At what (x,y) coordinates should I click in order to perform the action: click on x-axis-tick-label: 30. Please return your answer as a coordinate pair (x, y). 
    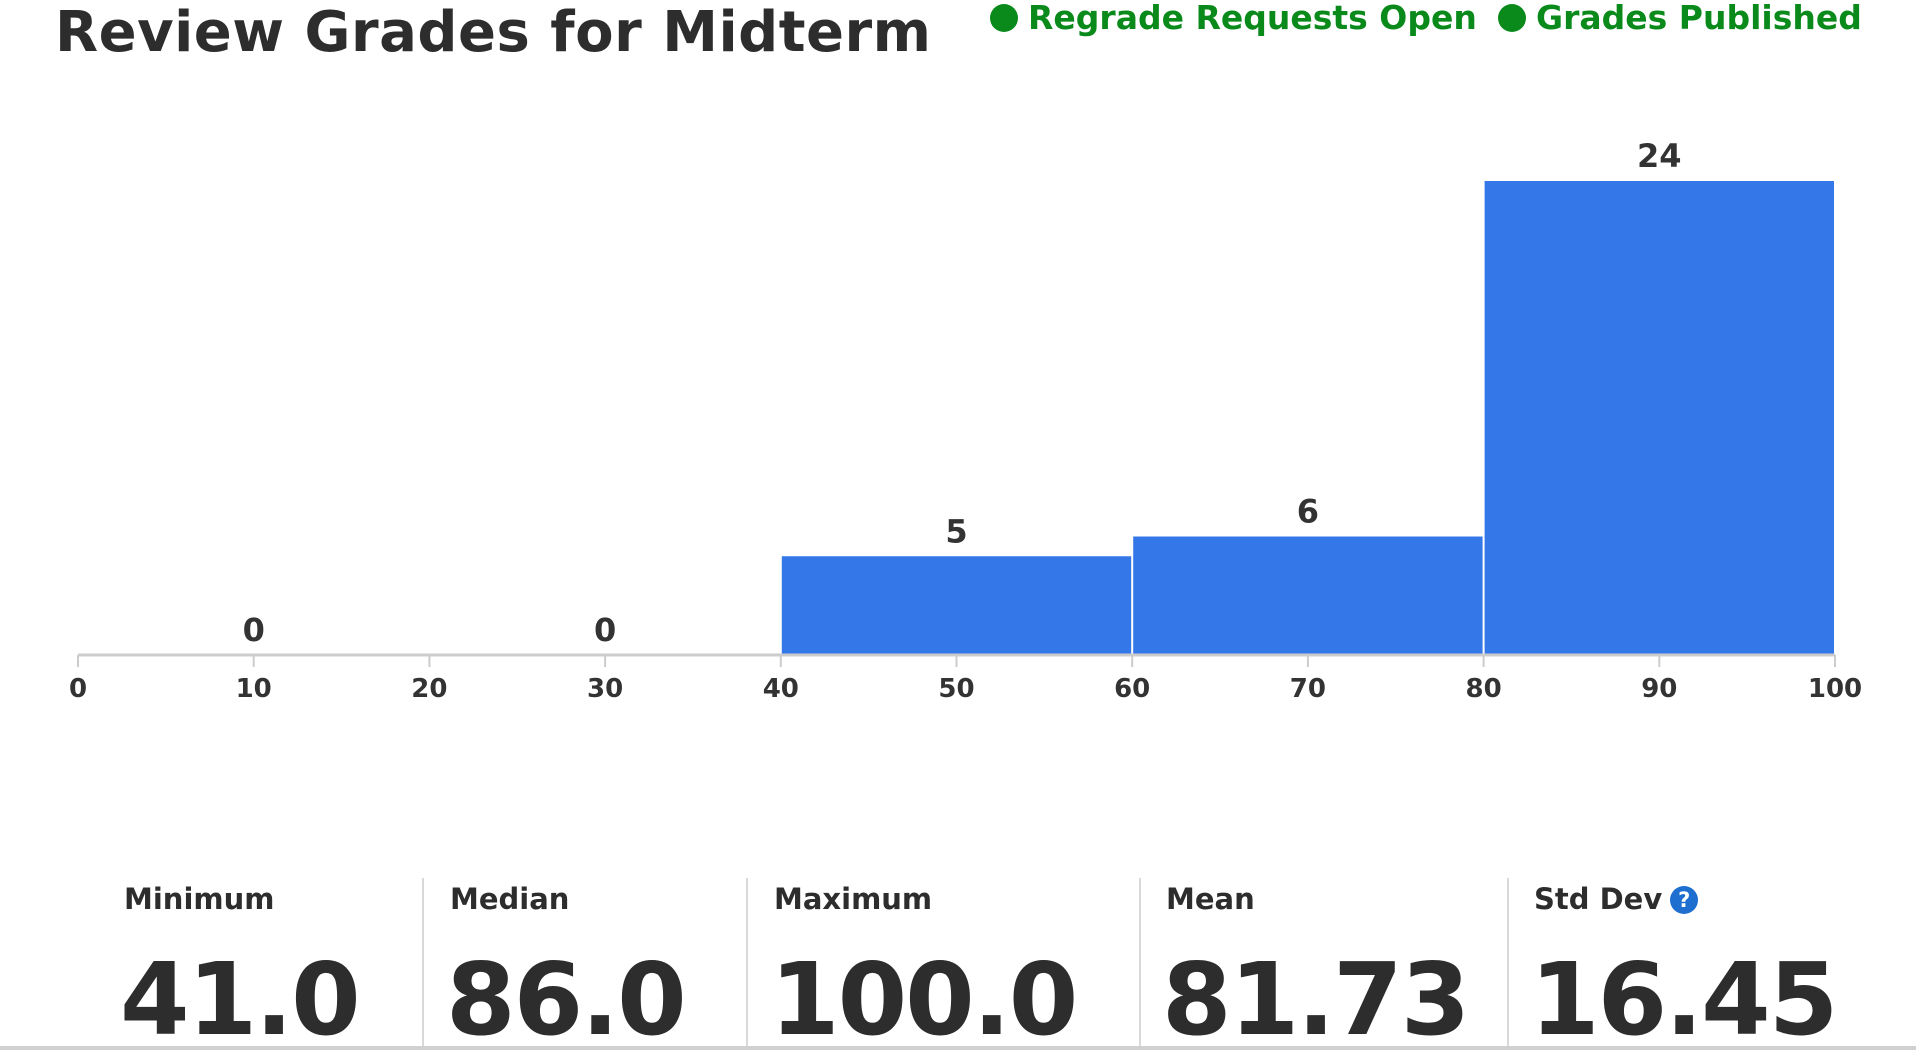
    Looking at the image, I should click on (605, 689).